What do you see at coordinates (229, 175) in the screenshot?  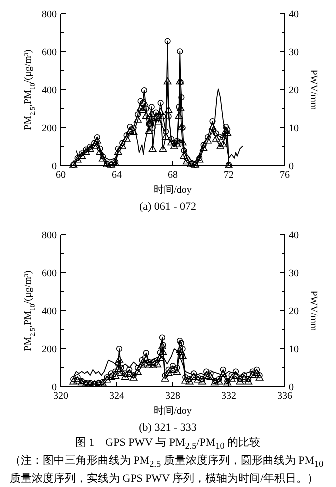 I see `x-tick-label: 72` at bounding box center [229, 175].